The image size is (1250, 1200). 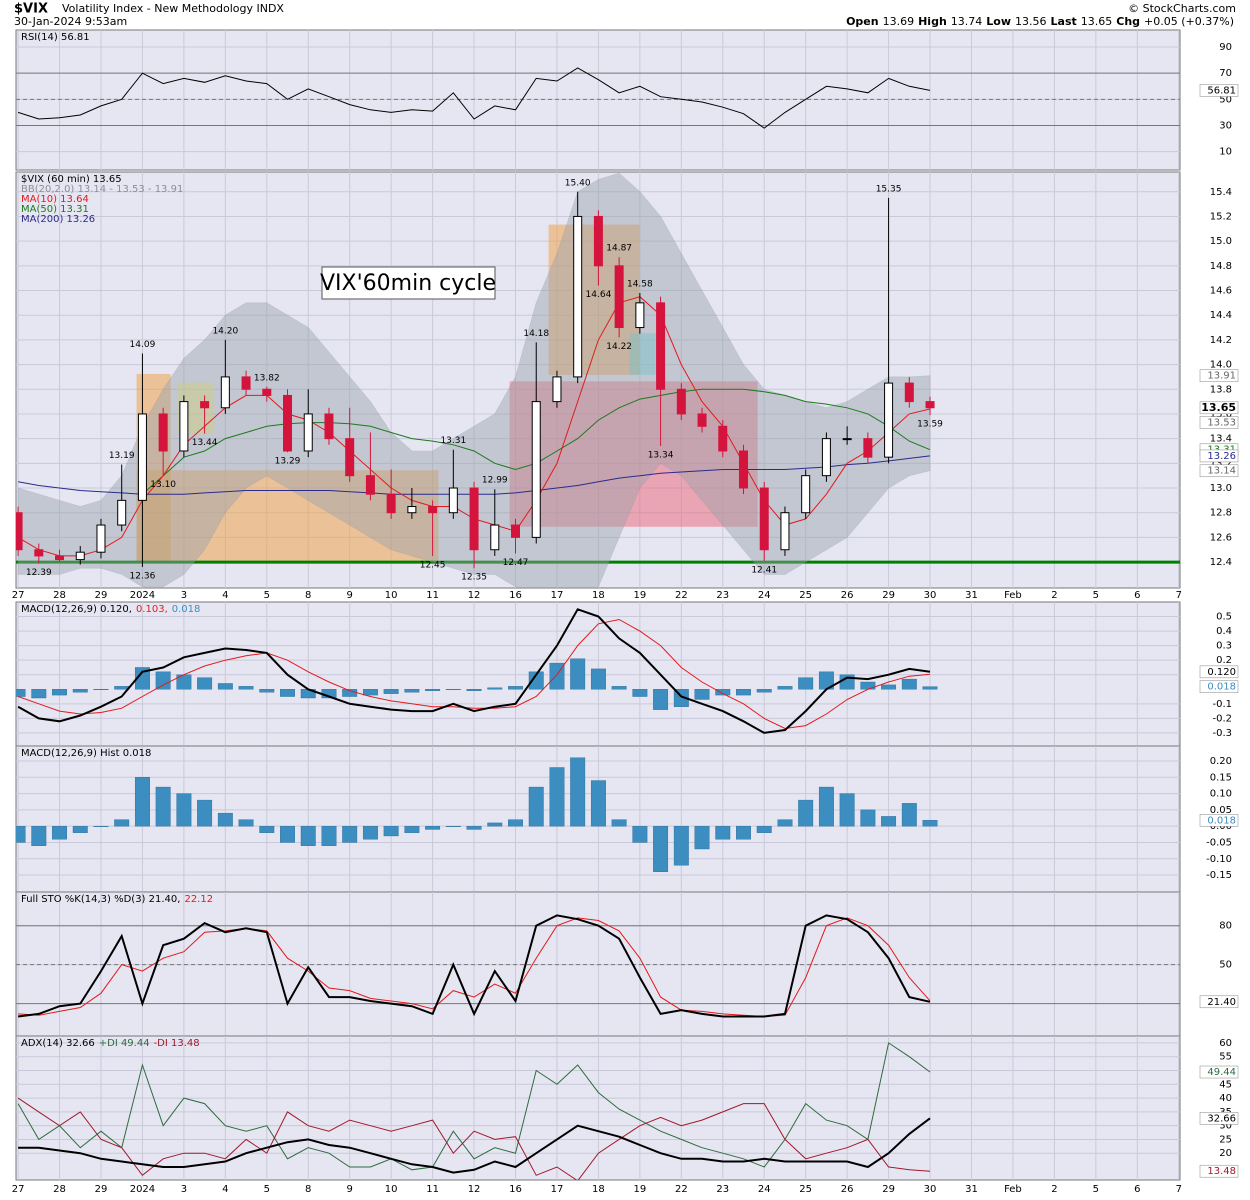 What do you see at coordinates (1225, 1098) in the screenshot?
I see `y-tick-label: 40` at bounding box center [1225, 1098].